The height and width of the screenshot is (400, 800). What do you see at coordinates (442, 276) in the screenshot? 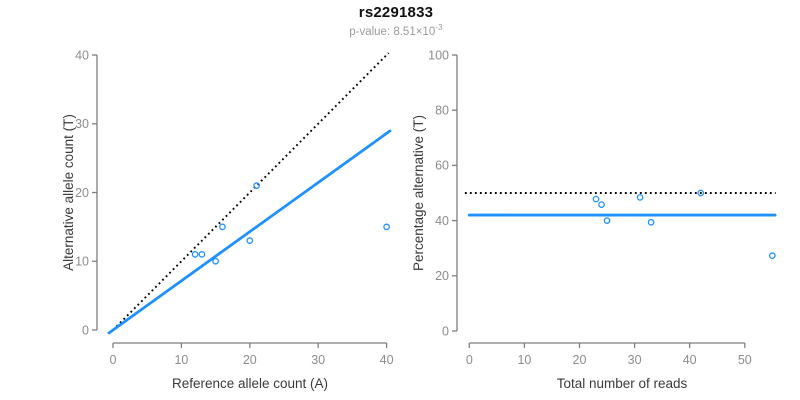
I see `percentage-alternative-y-tick-label: 20` at bounding box center [442, 276].